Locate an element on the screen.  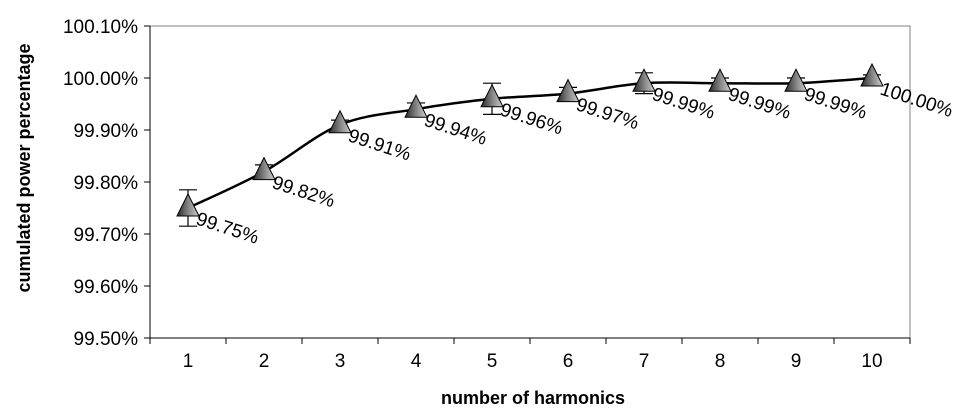
x-tick-label: 10 is located at coordinates (871, 361).